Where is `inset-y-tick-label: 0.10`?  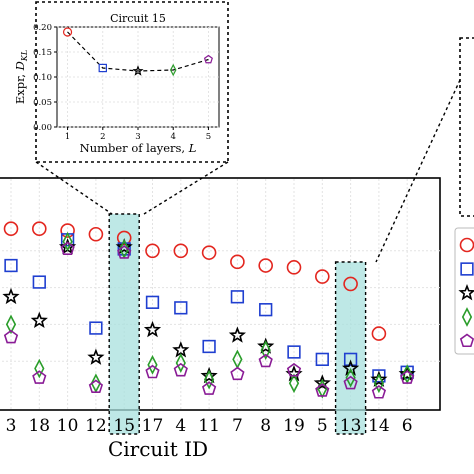 inset-y-tick-label: 0.10 is located at coordinates (42, 78).